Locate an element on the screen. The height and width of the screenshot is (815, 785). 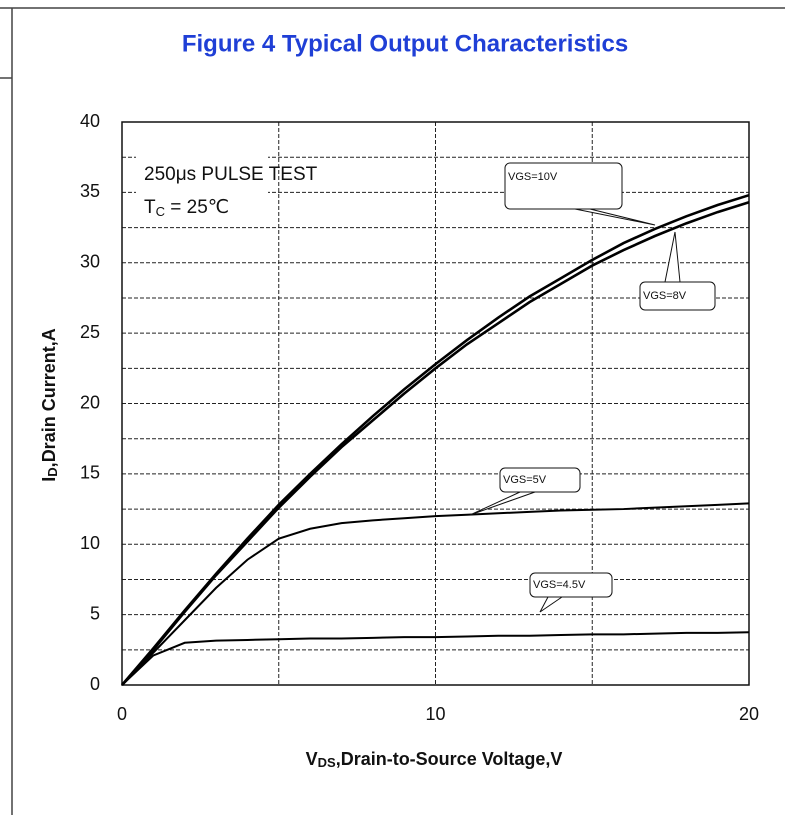
y-tick-label: 15 is located at coordinates (90, 473).